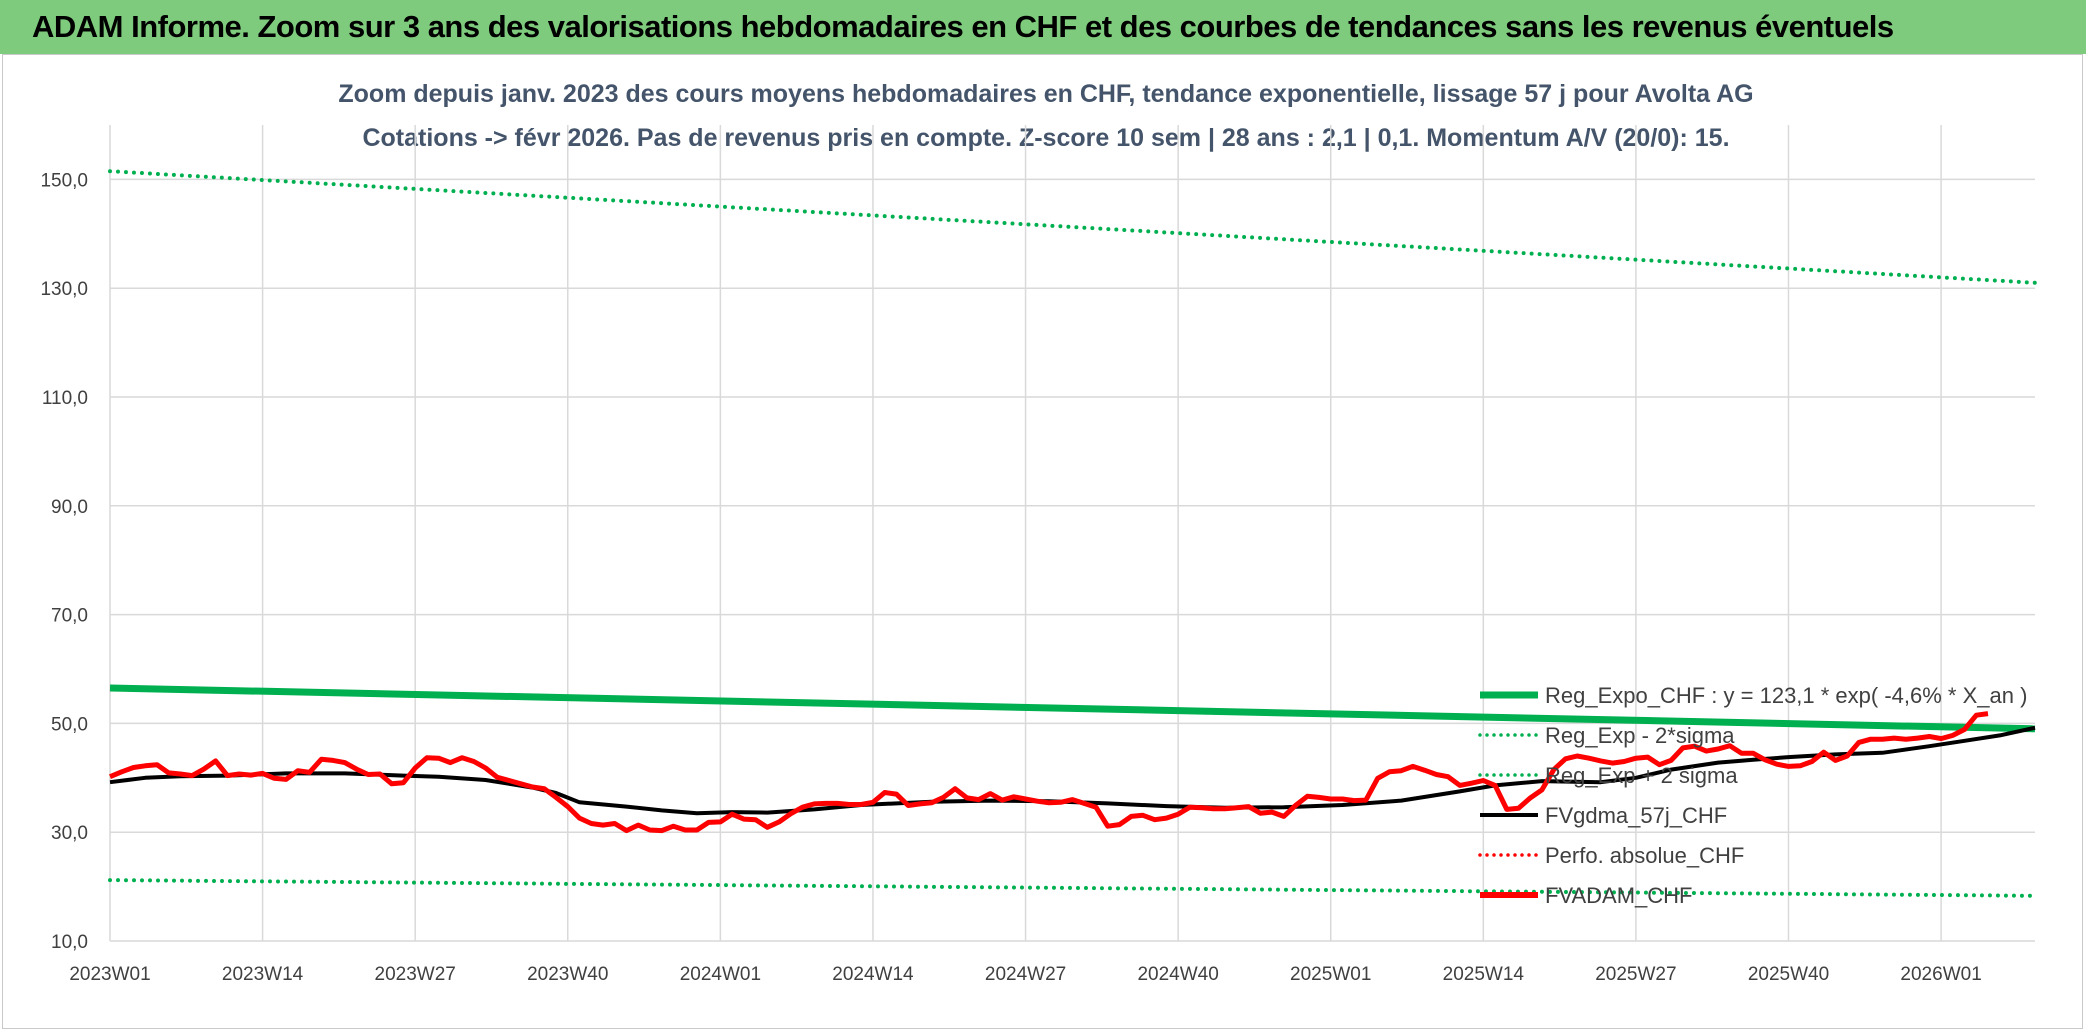 The width and height of the screenshot is (2086, 1031). Describe the element at coordinates (1636, 815) in the screenshot. I see `legend-label-fvgdma-57j-chf: FVgdma_57j_CHF` at that location.